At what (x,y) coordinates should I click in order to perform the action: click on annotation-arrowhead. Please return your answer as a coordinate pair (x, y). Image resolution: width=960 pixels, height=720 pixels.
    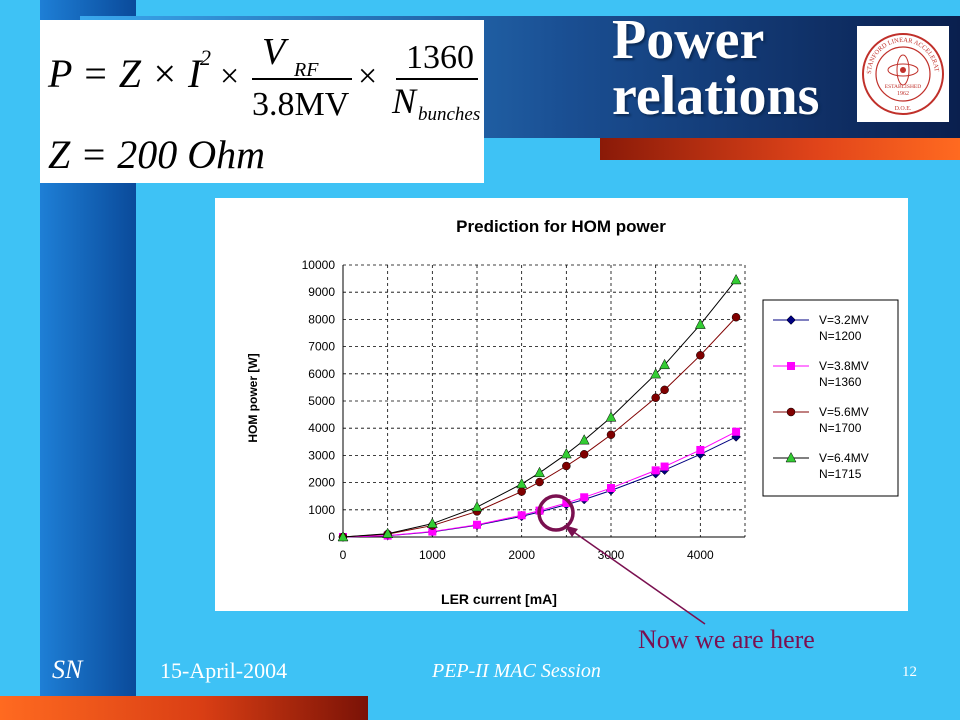
    Looking at the image, I should click on (571, 531).